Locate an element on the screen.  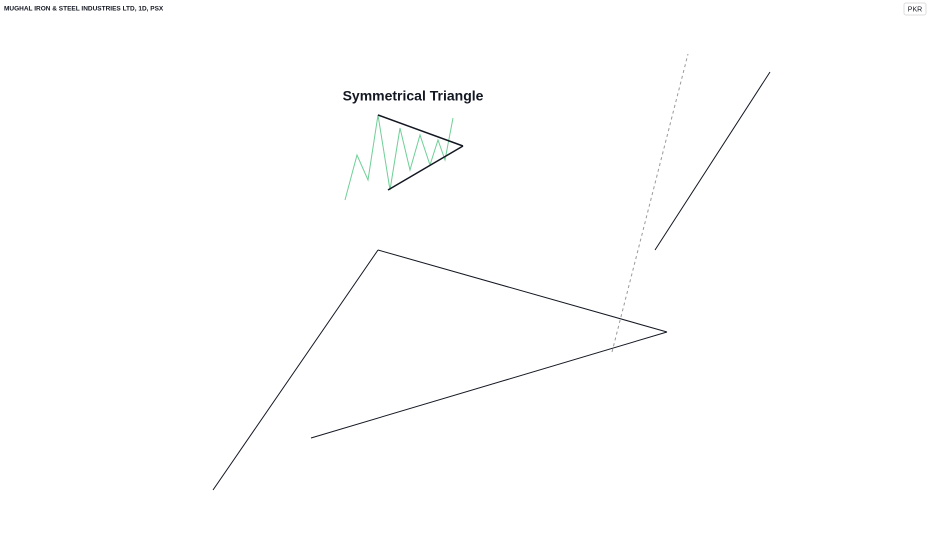
currency: PKR is located at coordinates (915, 9).